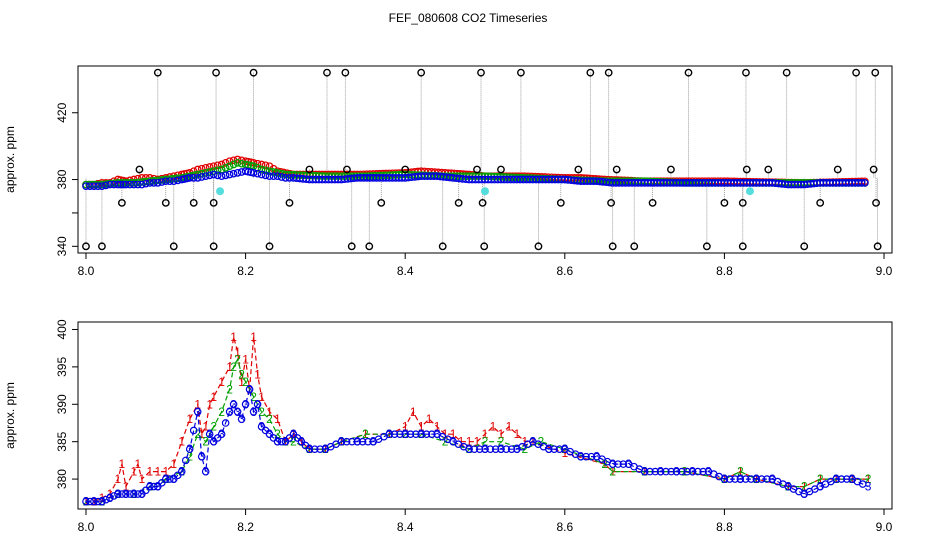 This screenshot has height=540, width=936. Describe the element at coordinates (220, 191) in the screenshot. I see `cyan-marker` at that location.